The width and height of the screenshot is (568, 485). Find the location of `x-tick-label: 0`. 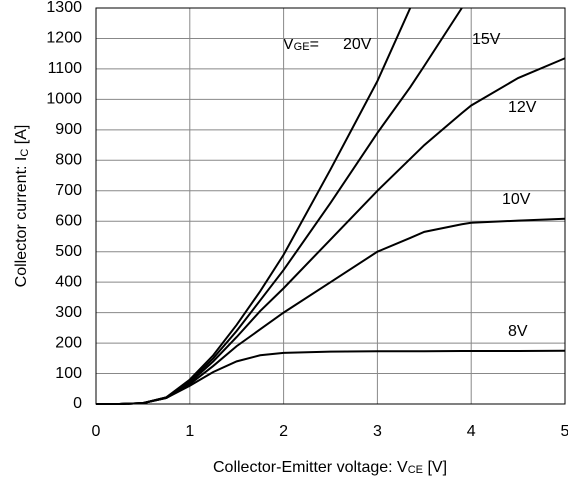

x-tick-label: 0 is located at coordinates (96, 431).